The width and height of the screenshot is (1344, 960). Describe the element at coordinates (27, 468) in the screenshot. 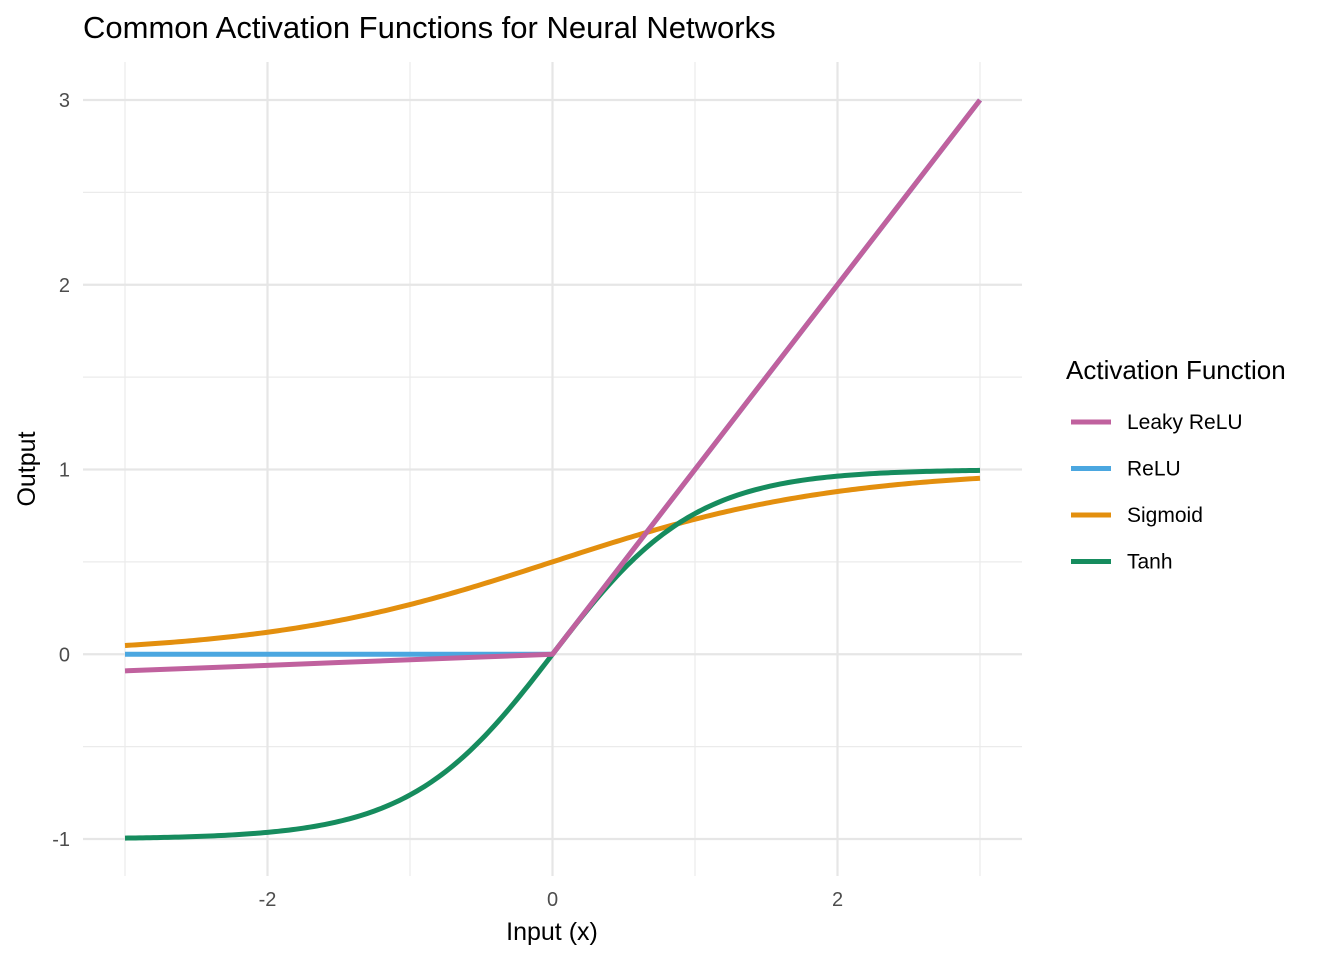

I see `y-axis-title: Output` at that location.